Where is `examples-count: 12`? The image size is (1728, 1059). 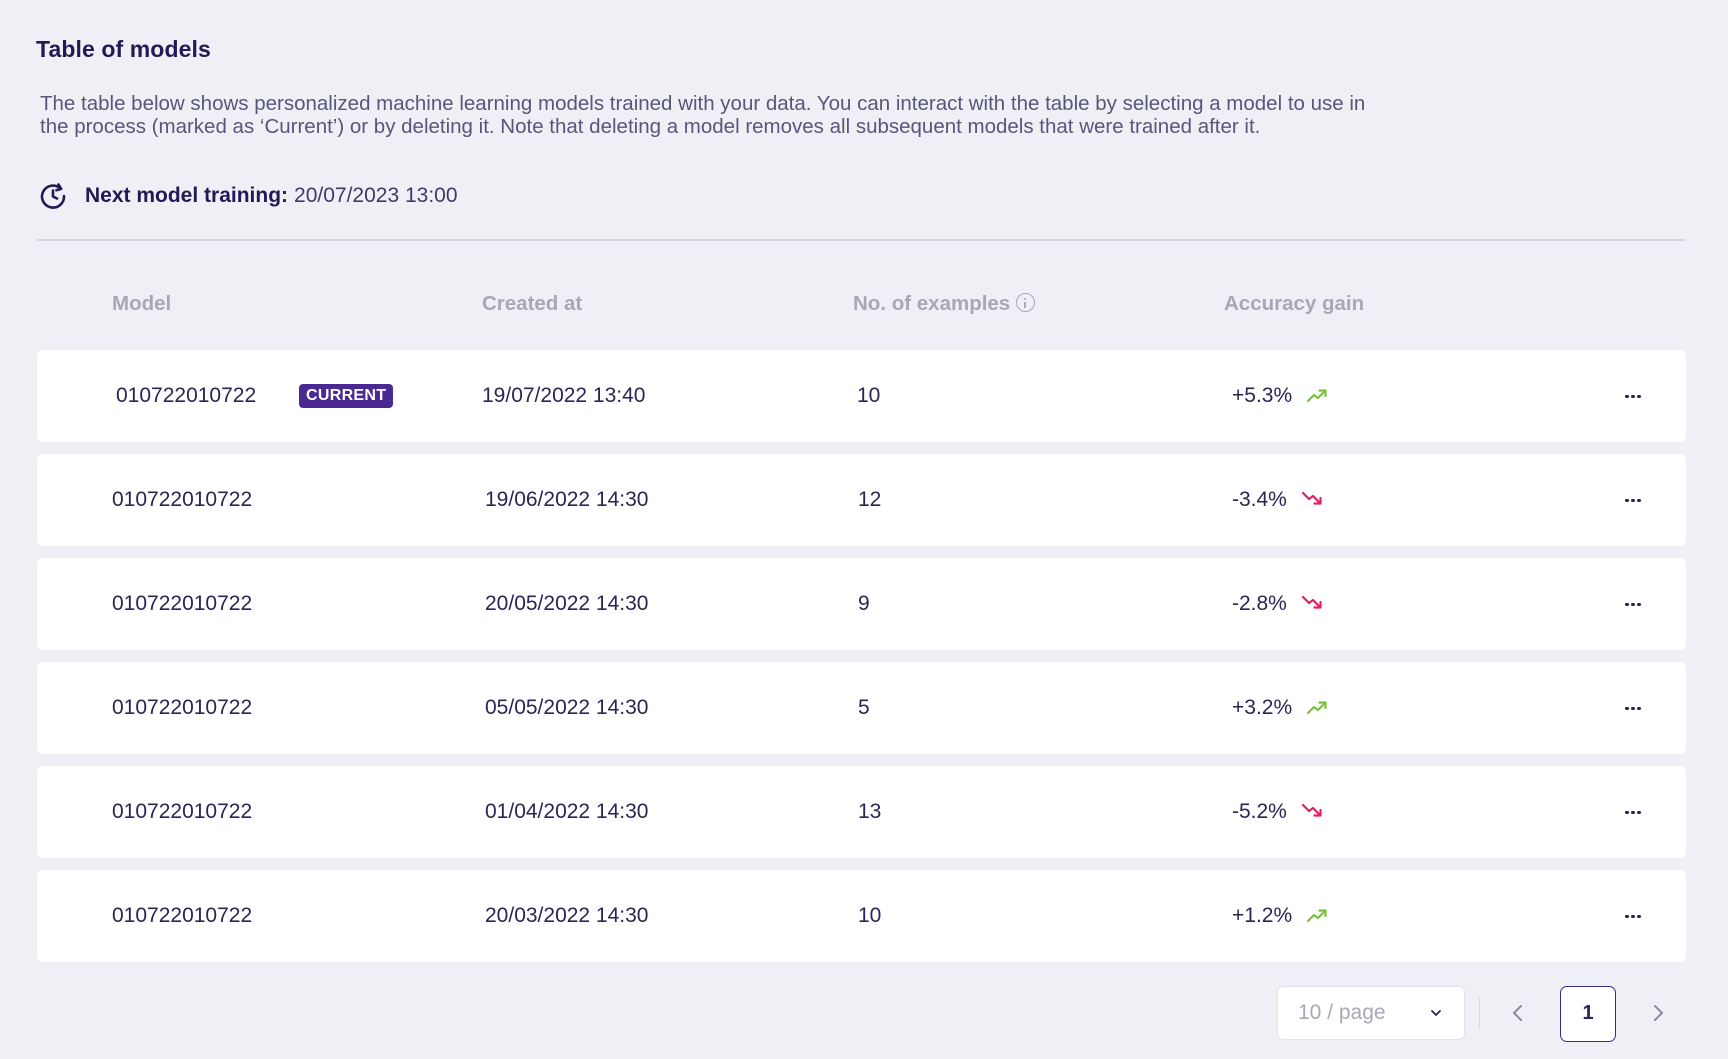 examples-count: 12 is located at coordinates (870, 499).